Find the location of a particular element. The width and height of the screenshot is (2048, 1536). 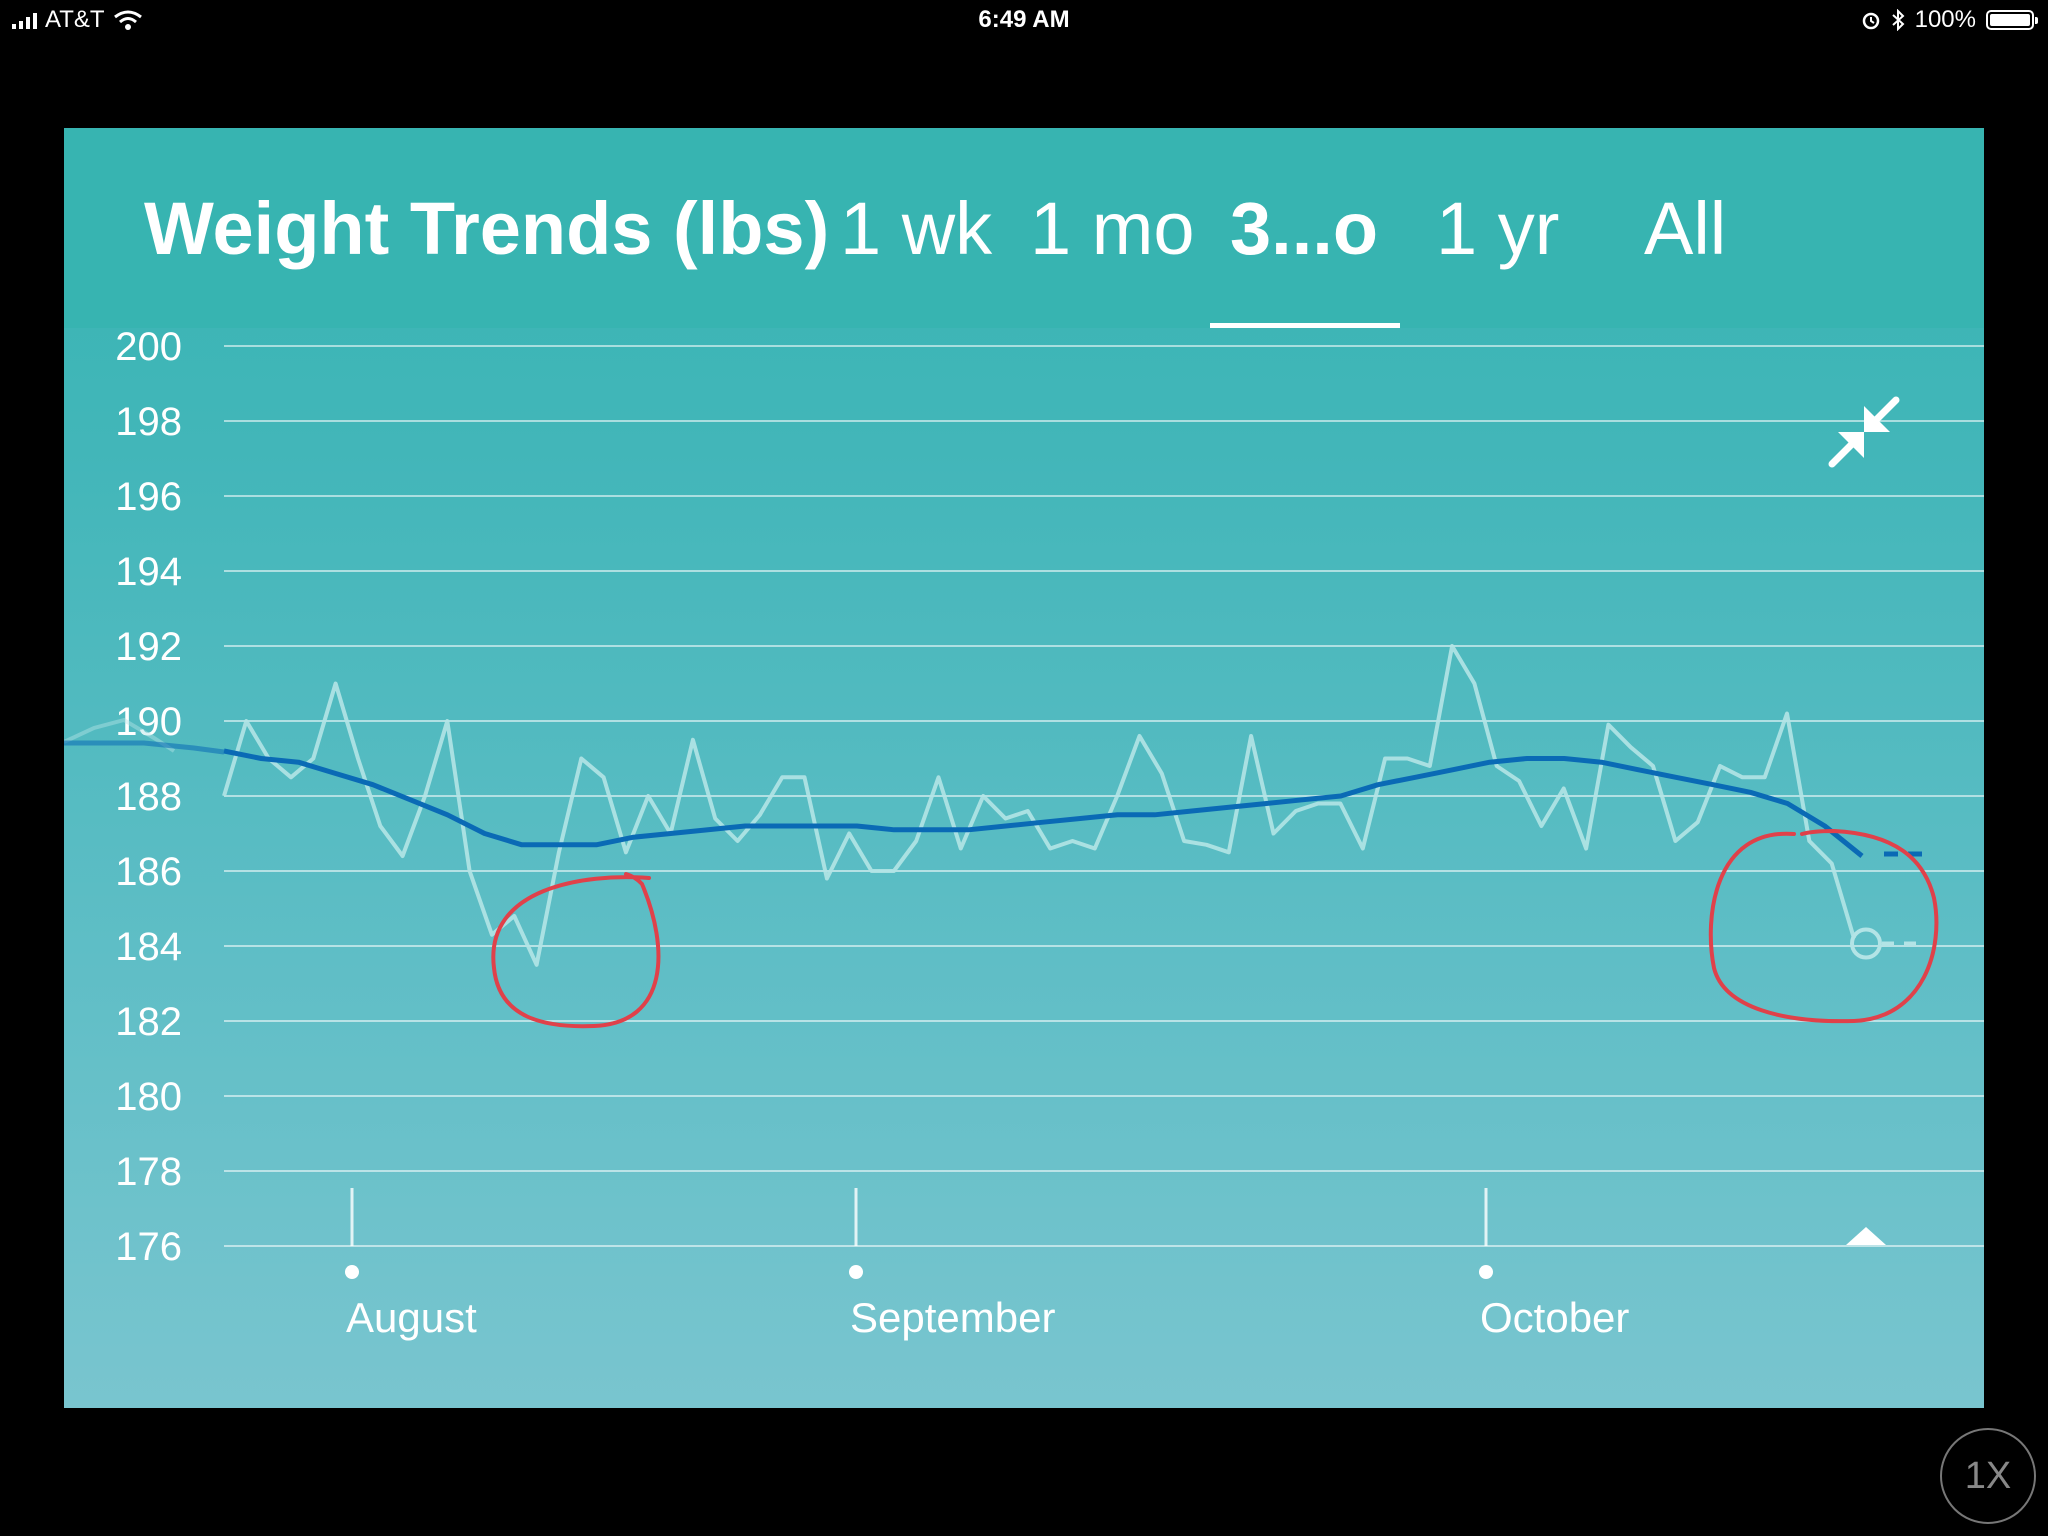

y-tick-label: 186 is located at coordinates (148, 872).